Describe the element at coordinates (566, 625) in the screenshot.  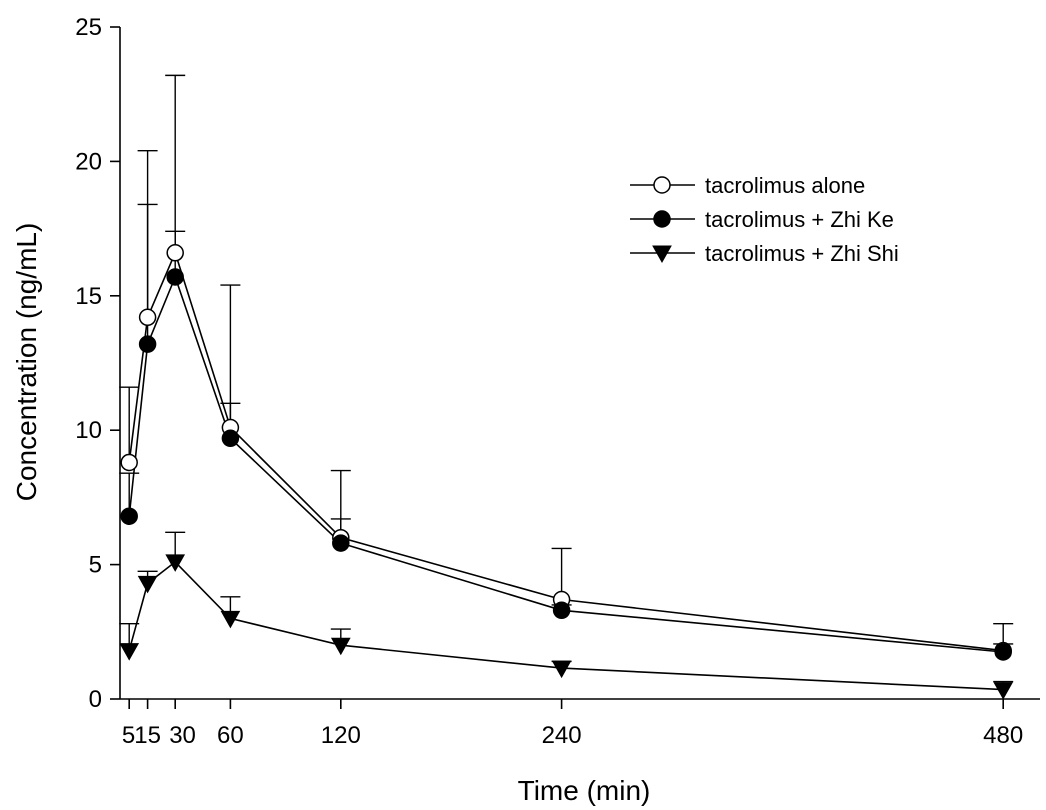
I see `series-line` at that location.